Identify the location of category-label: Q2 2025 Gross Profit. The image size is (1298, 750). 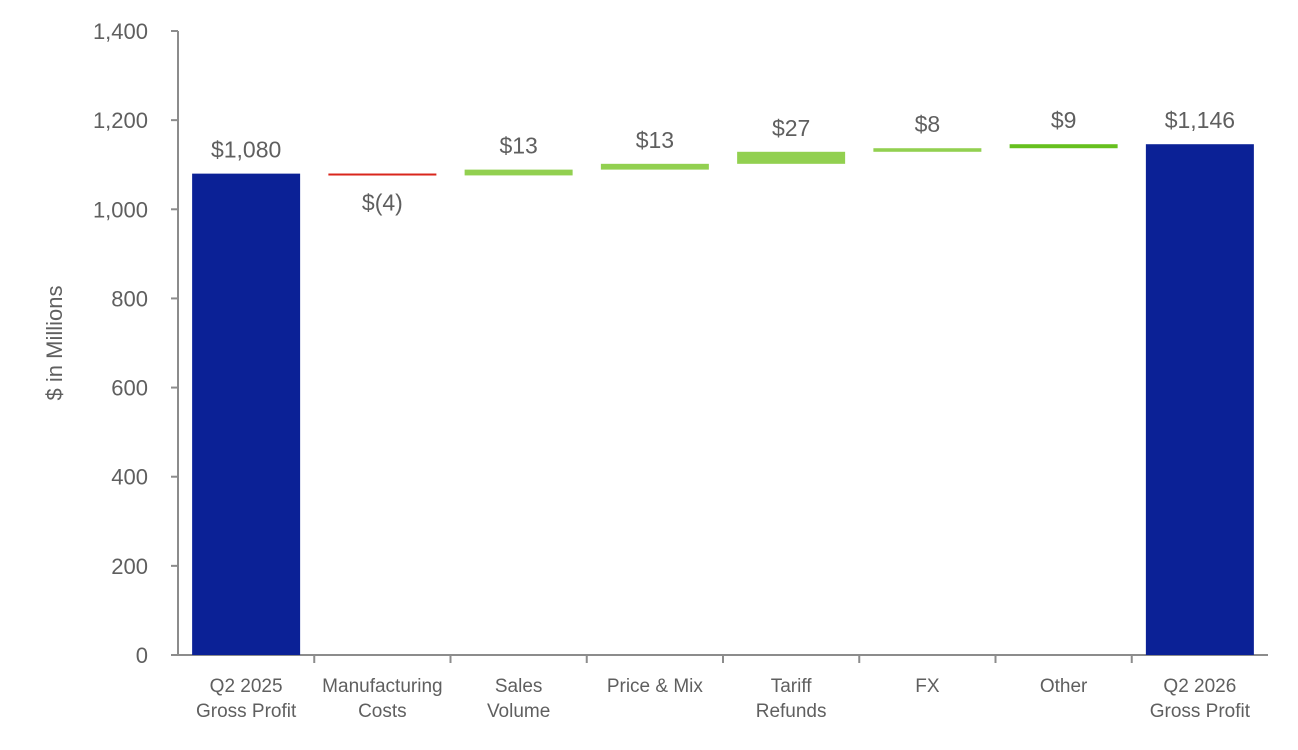
(246, 699).